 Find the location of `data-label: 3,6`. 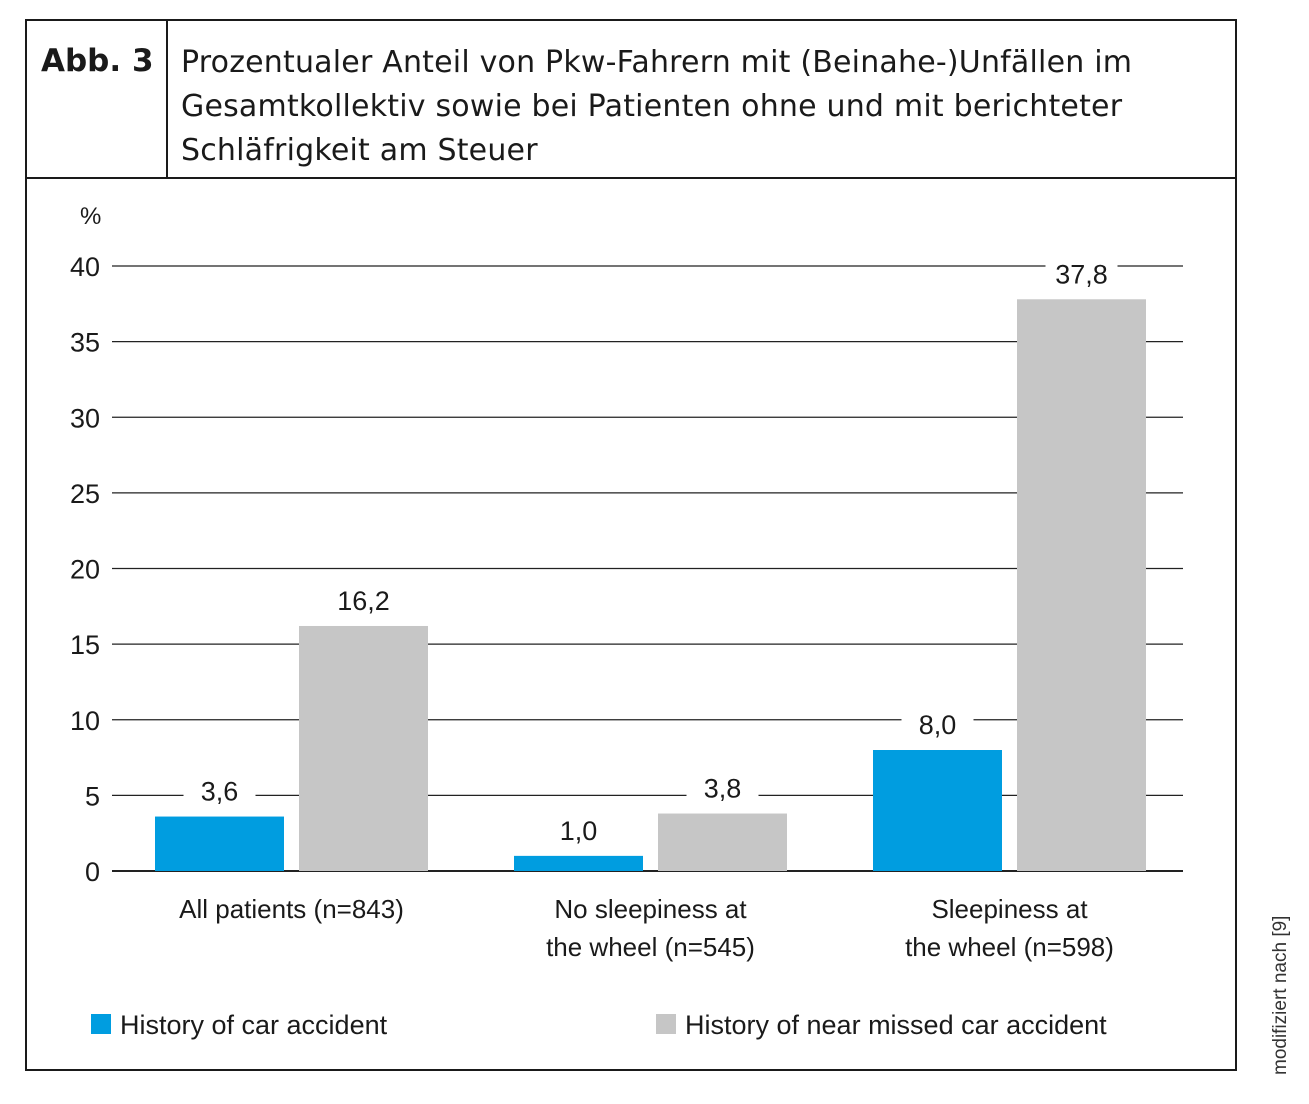

data-label: 3,6 is located at coordinates (220, 792).